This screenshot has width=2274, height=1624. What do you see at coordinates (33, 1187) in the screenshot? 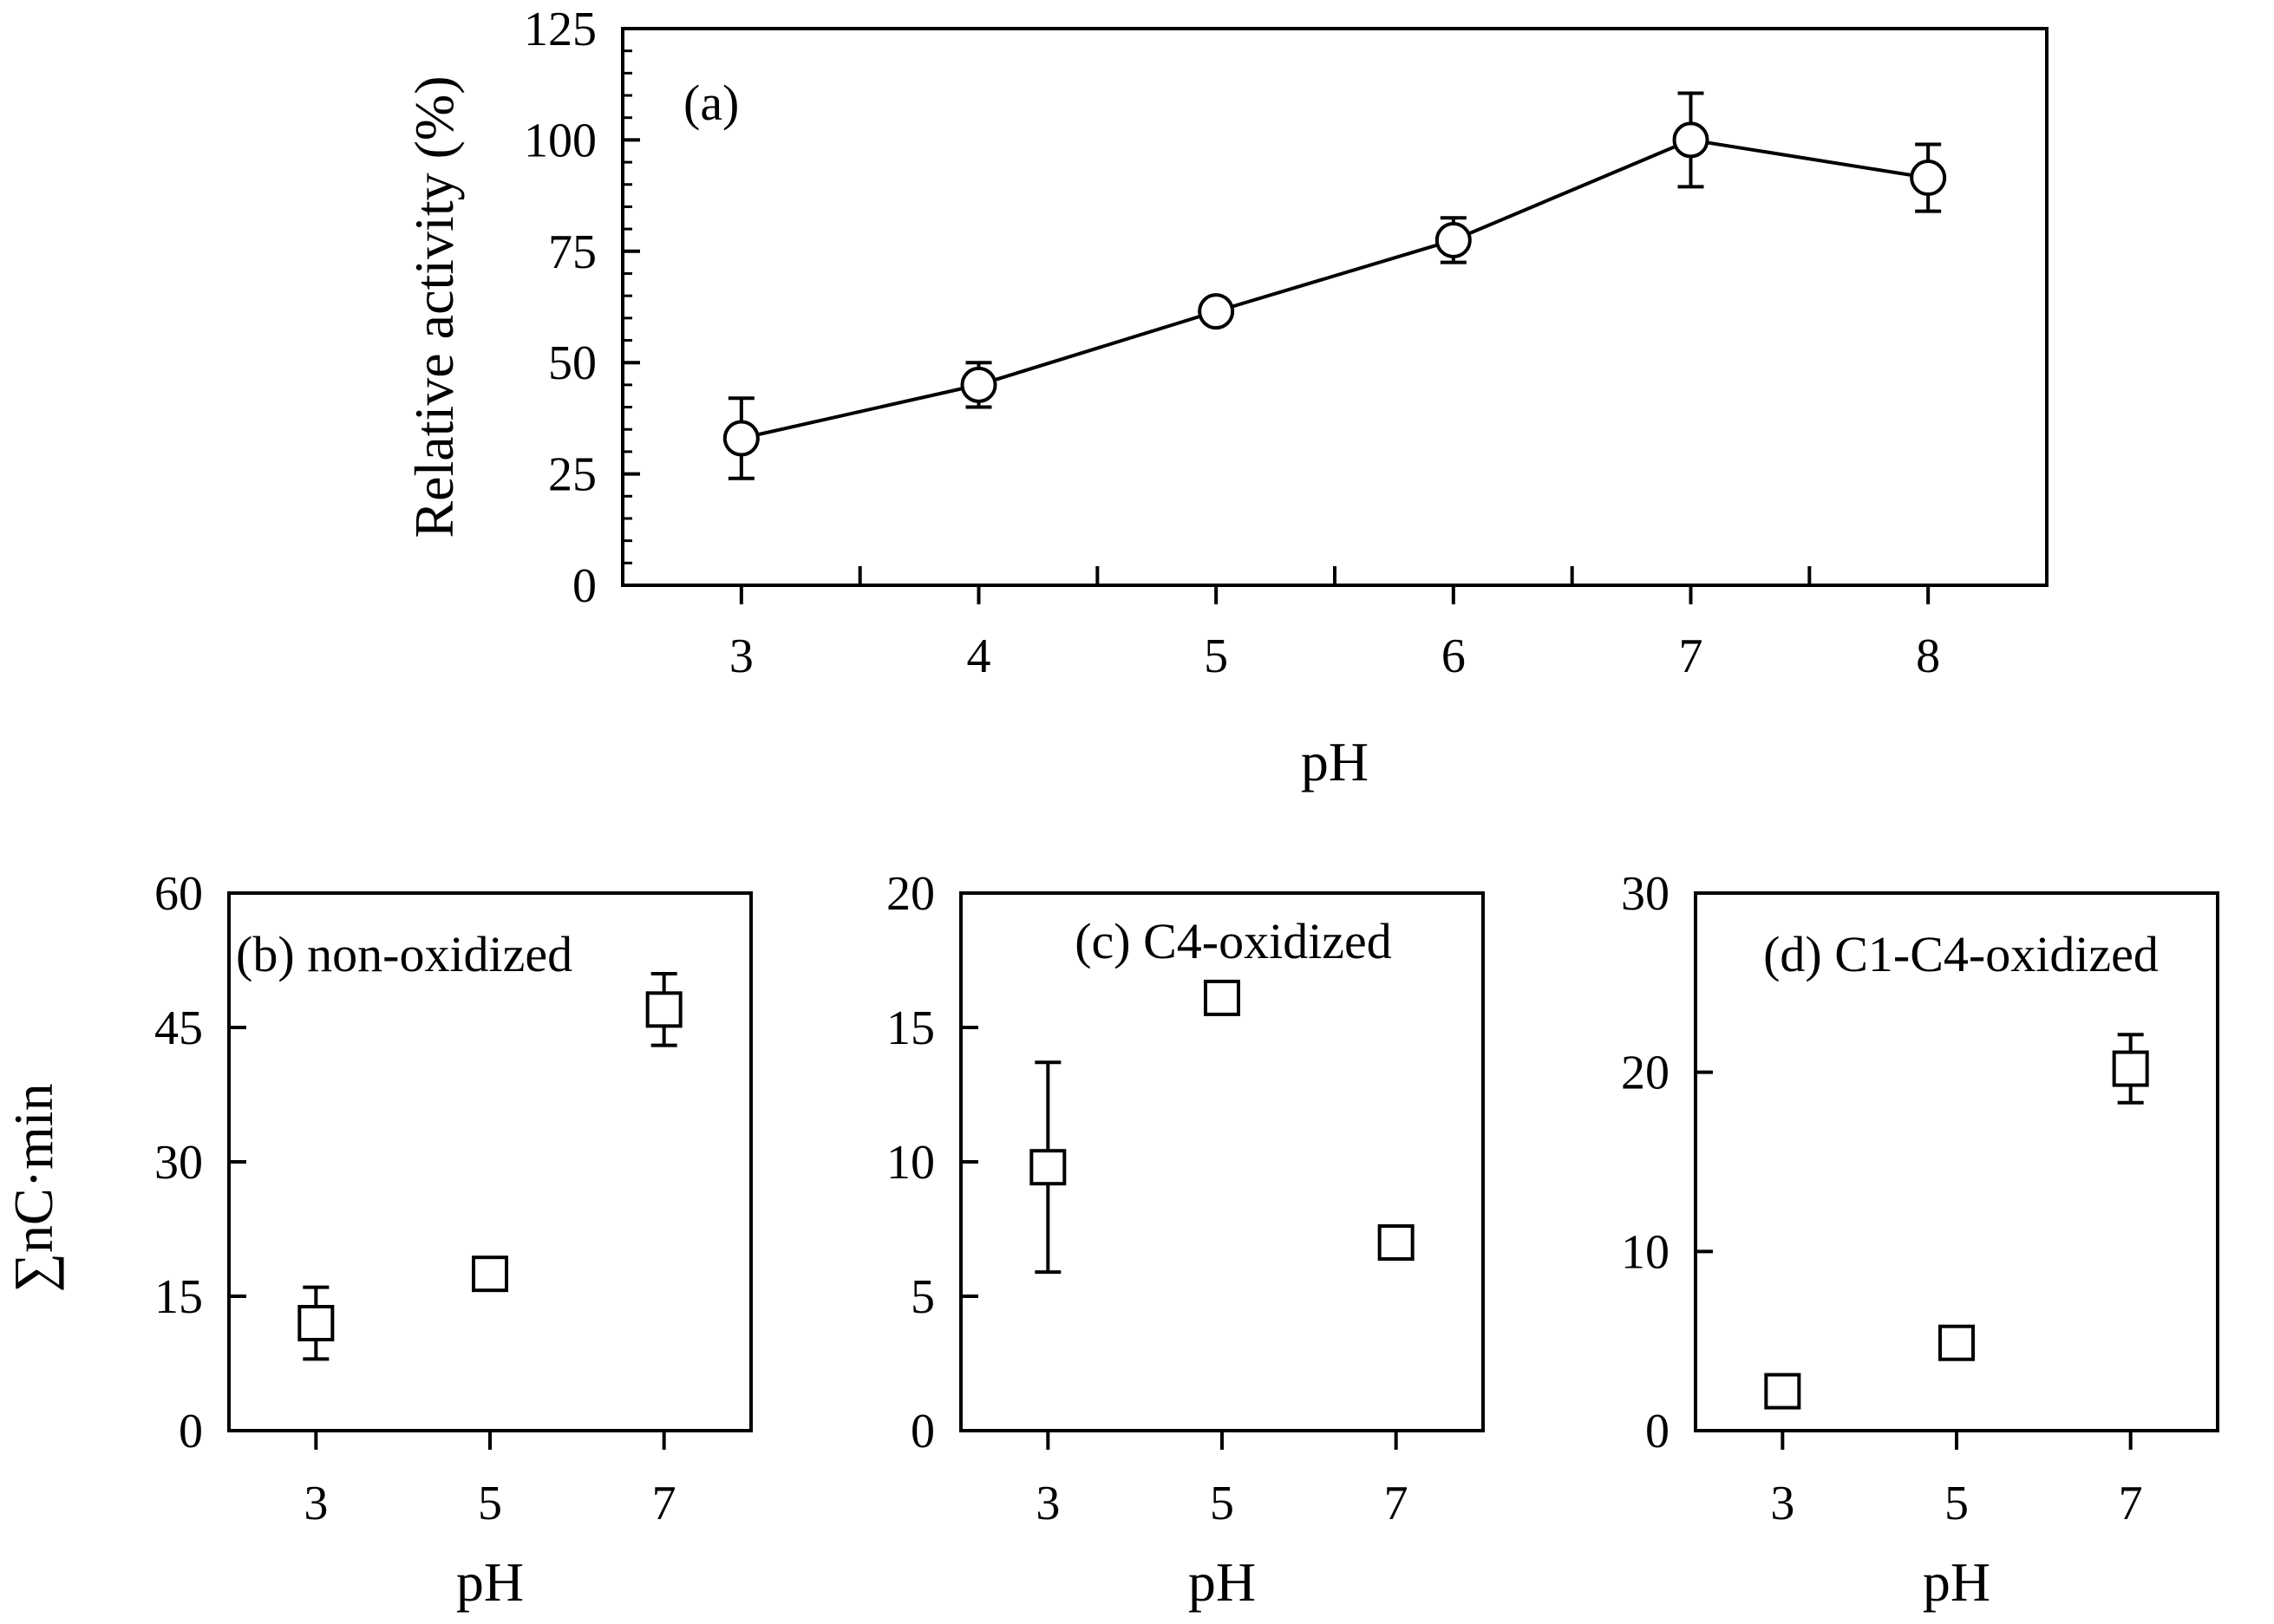
I see `shared-y-axis-title: ∑nC·min` at bounding box center [33, 1187].